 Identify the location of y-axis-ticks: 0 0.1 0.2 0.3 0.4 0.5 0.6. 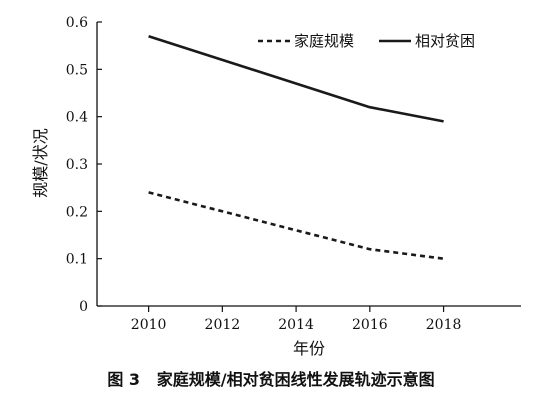
(84, 165).